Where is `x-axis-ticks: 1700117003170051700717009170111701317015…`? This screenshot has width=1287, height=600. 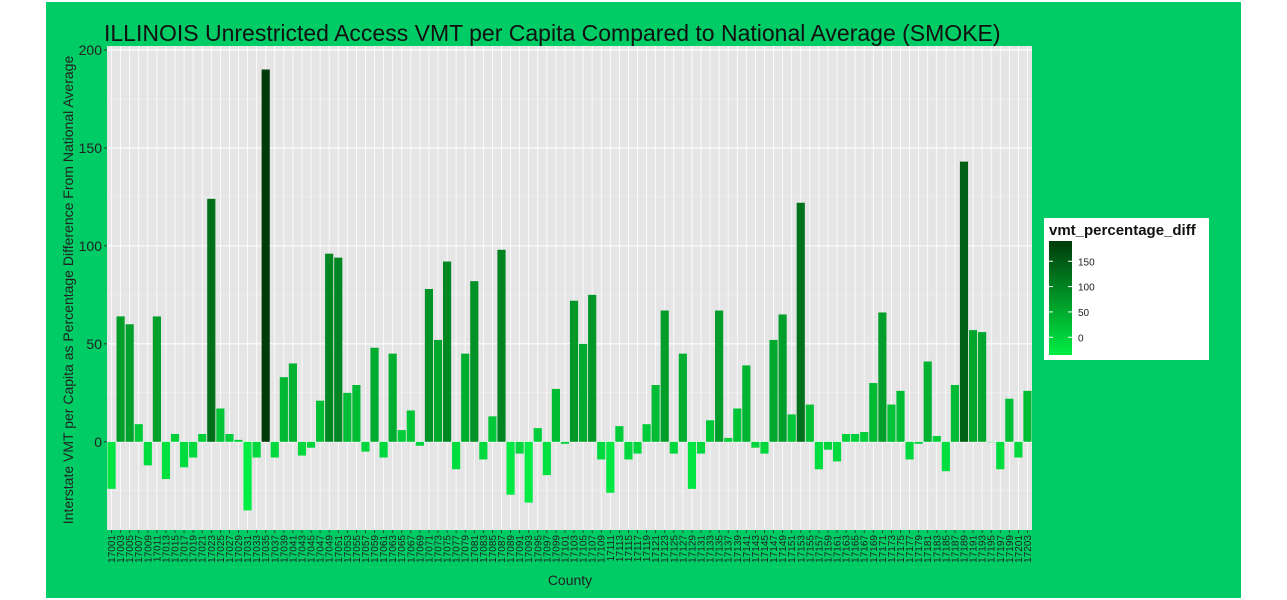 x-axis-ticks: 1700117003170051700717009170111701317015… is located at coordinates (570, 546).